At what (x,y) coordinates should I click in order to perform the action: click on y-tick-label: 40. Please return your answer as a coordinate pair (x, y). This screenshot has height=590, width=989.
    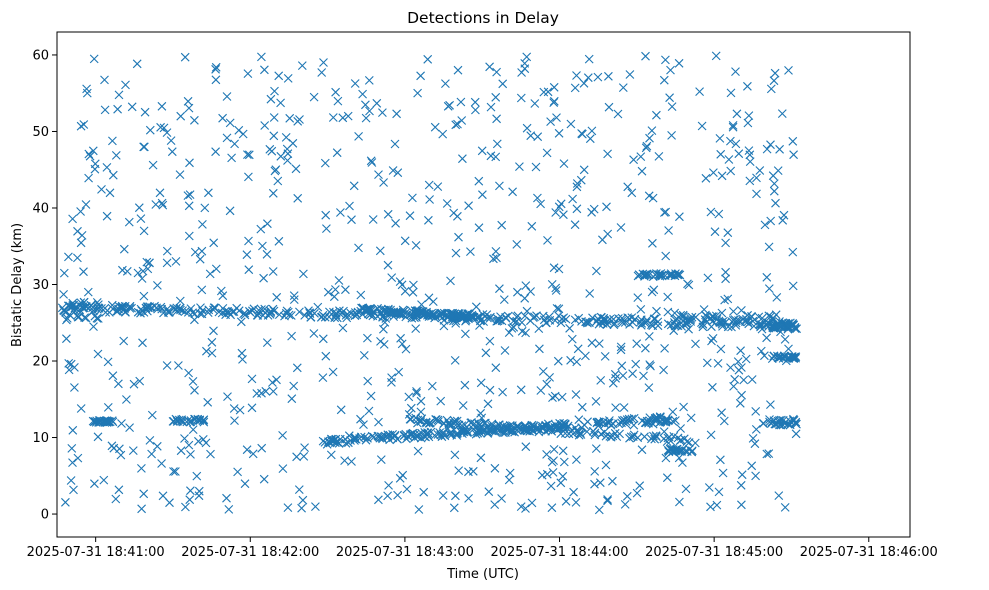
    Looking at the image, I should click on (40, 208).